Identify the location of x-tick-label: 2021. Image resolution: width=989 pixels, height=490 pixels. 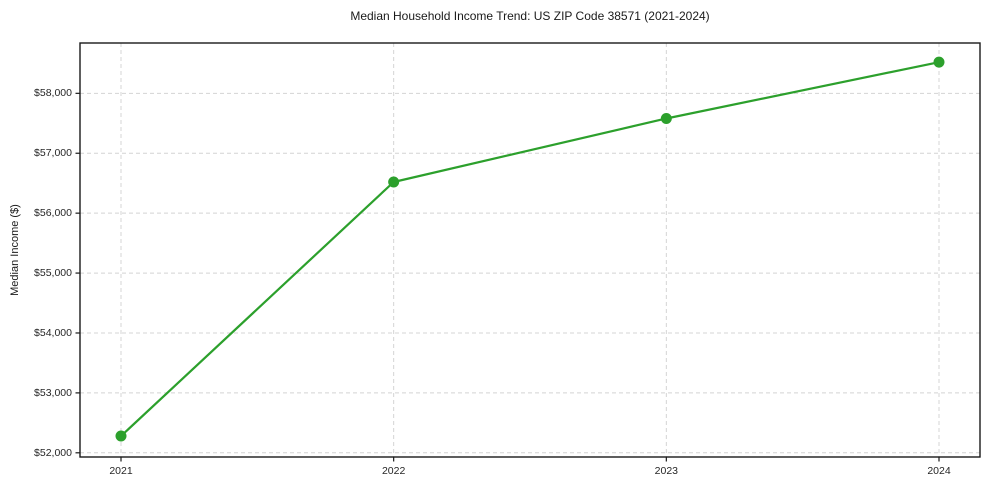
(121, 471).